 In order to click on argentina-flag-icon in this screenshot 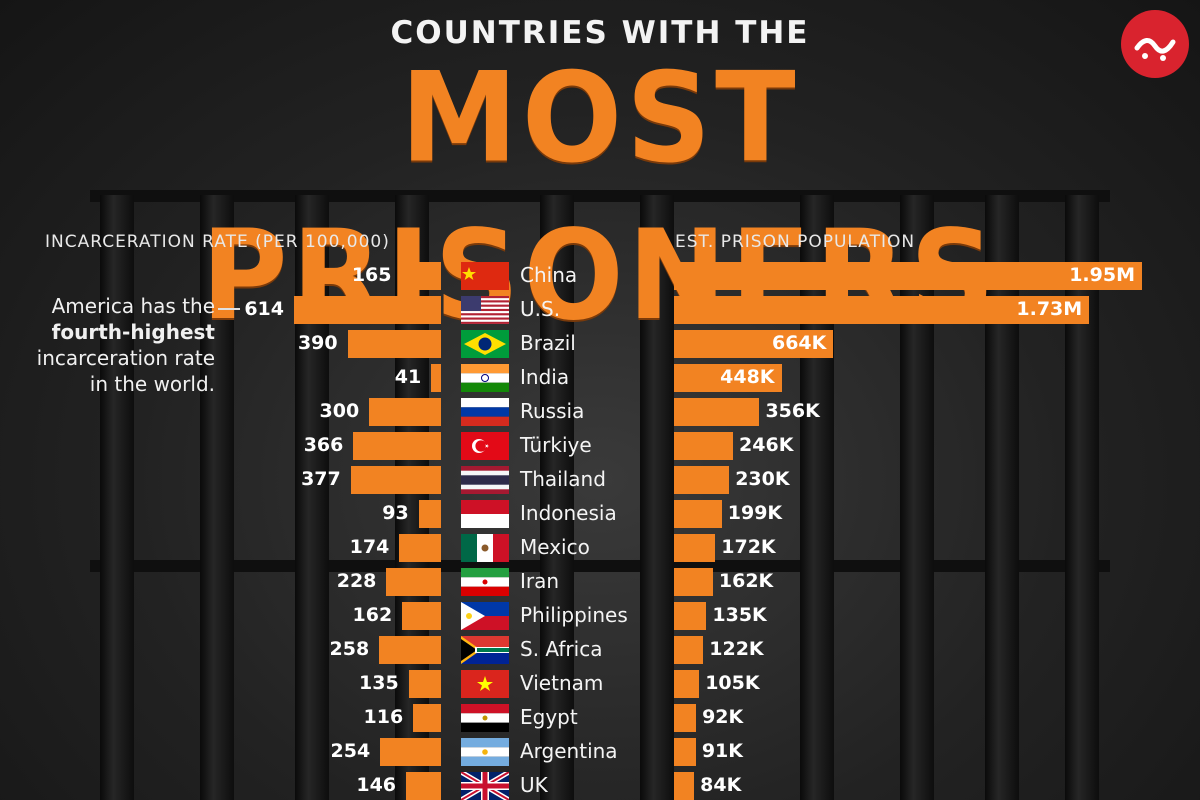, I will do `click(485, 752)`.